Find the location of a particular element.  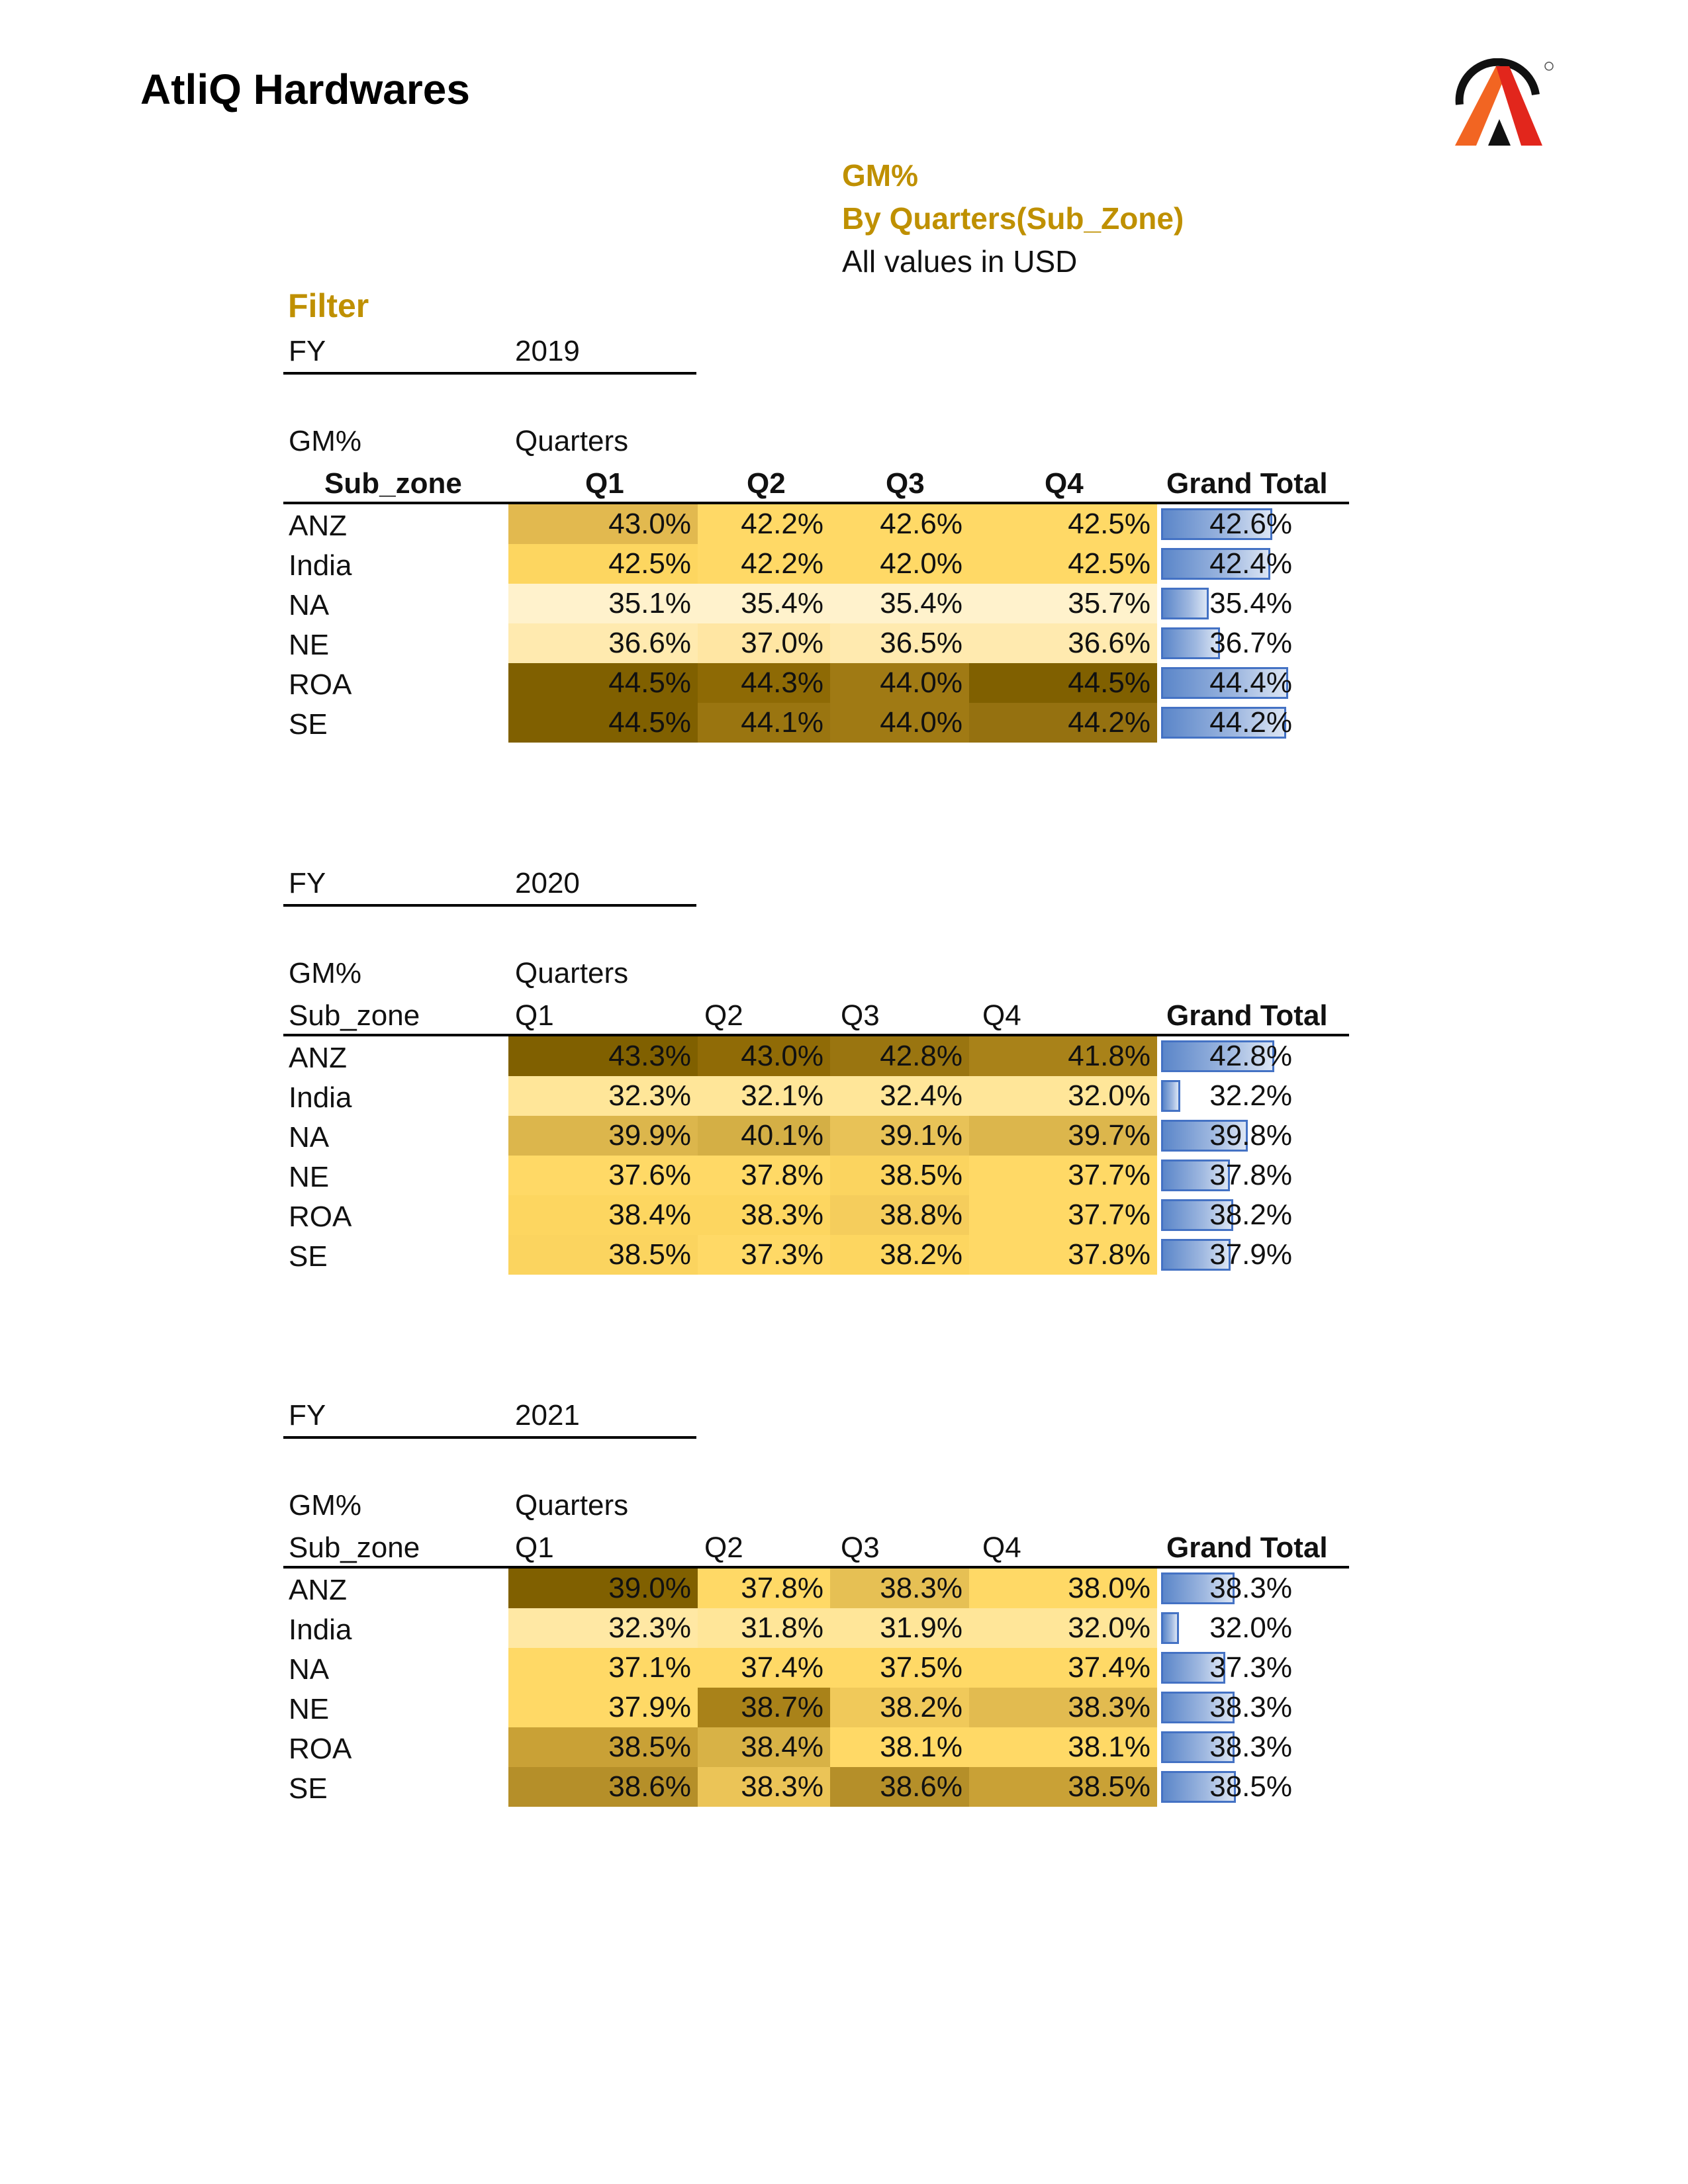

table-row: ANZ 43.0% 42.2% 42.6% 42.5% 42.6% is located at coordinates (816, 524).